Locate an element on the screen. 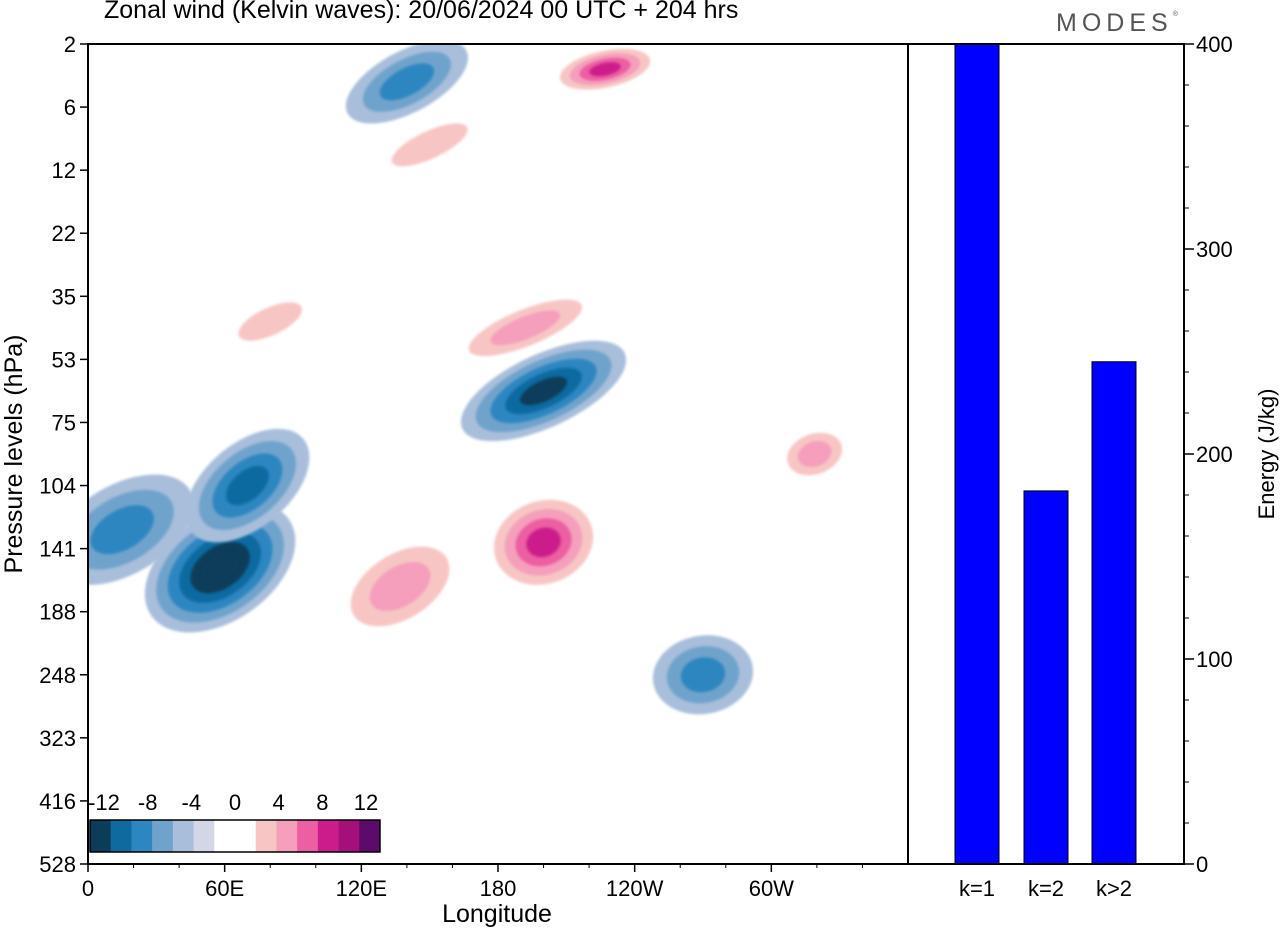 The image size is (1280, 930). energy-tick-label: 100 is located at coordinates (1214, 659).